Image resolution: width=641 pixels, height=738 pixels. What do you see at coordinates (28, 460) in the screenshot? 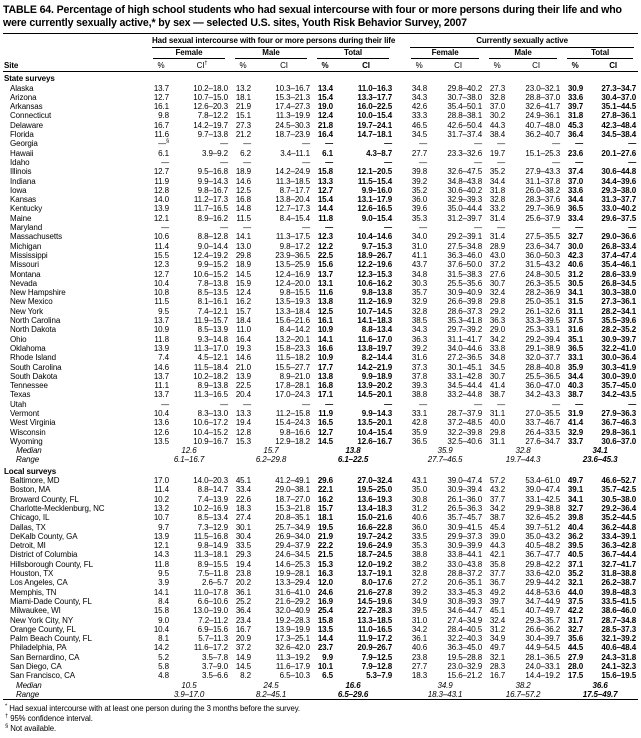
I see `range-label: Range` at bounding box center [28, 460].